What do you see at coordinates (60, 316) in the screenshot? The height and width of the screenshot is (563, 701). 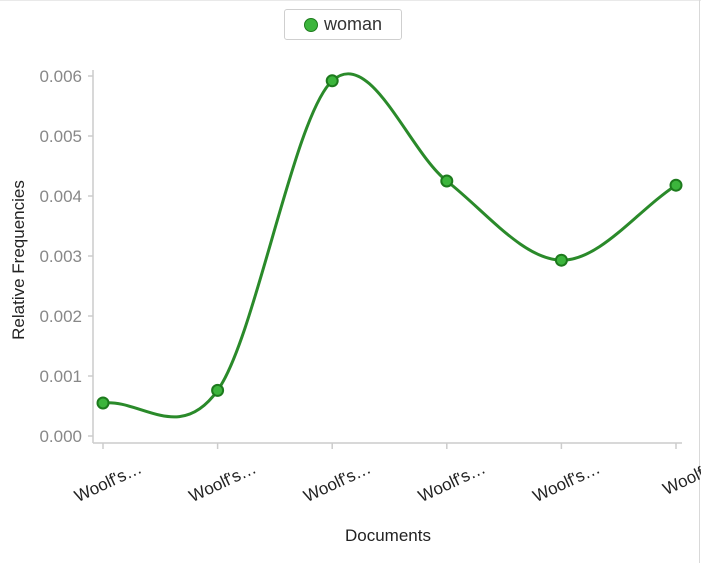 I see `y-tick-label: 0.002` at bounding box center [60, 316].